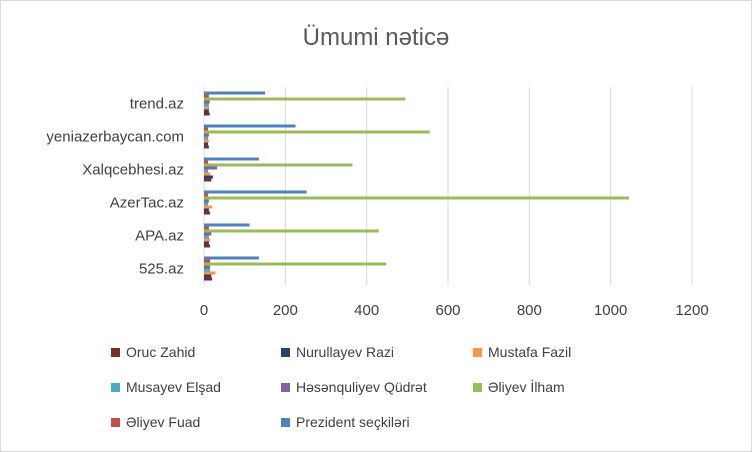  Describe the element at coordinates (159, 236) in the screenshot. I see `category-label: APA.az` at that location.